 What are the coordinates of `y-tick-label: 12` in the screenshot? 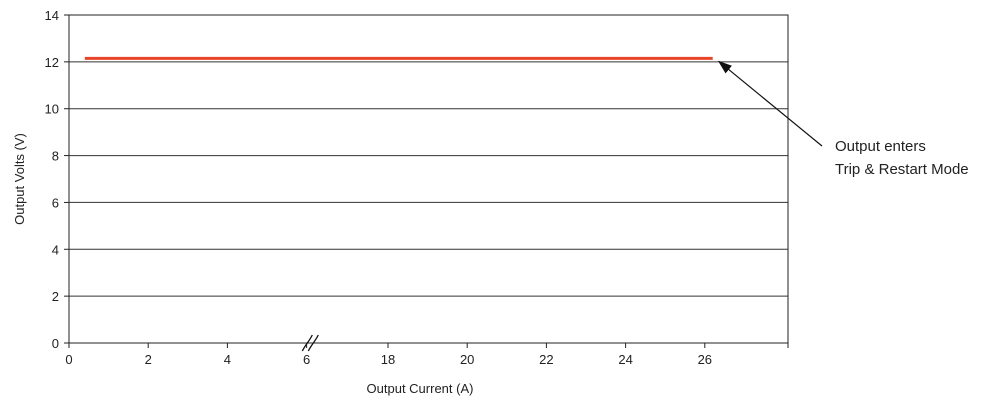 It's located at (52, 62).